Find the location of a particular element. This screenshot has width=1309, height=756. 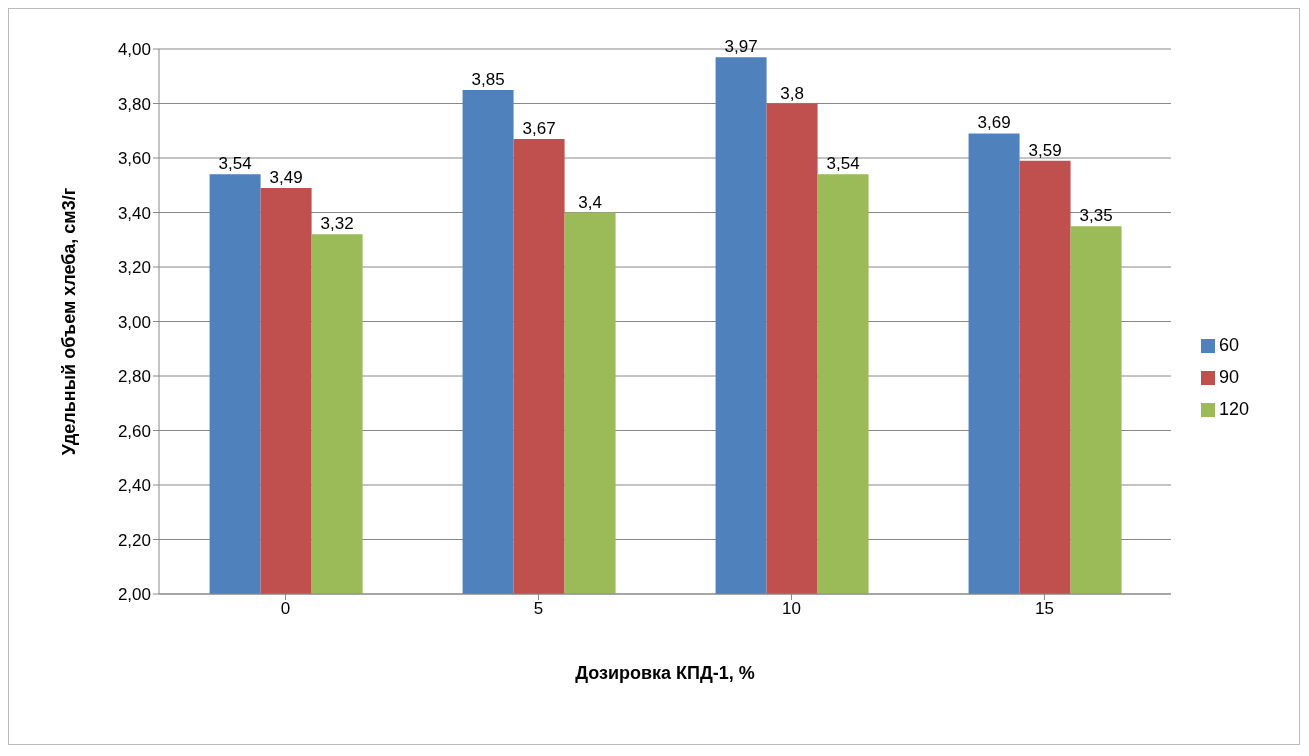

x-tick-label: 0 is located at coordinates (285, 609).